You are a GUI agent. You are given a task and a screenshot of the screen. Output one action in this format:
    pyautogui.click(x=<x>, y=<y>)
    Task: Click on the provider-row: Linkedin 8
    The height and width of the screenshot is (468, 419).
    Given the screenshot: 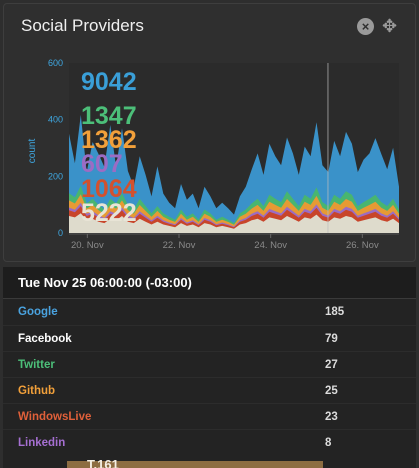 What is the action you would take?
    pyautogui.click(x=209, y=442)
    